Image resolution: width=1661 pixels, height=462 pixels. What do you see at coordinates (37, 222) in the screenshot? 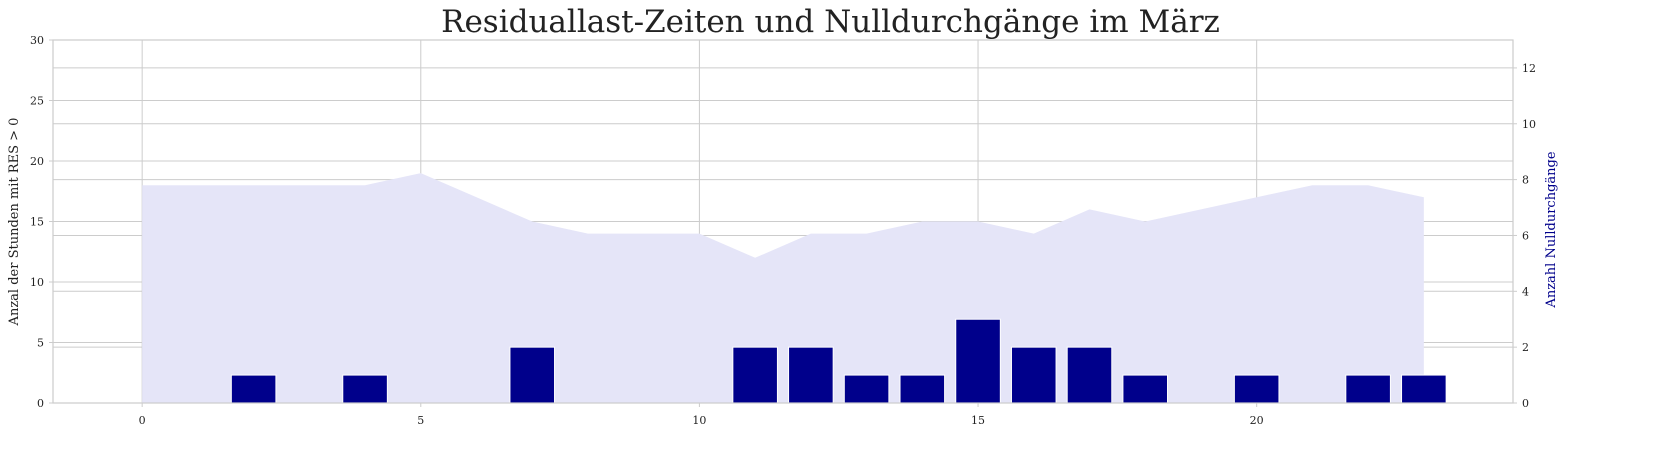
I see `y-tick-label: 15` at bounding box center [37, 222].